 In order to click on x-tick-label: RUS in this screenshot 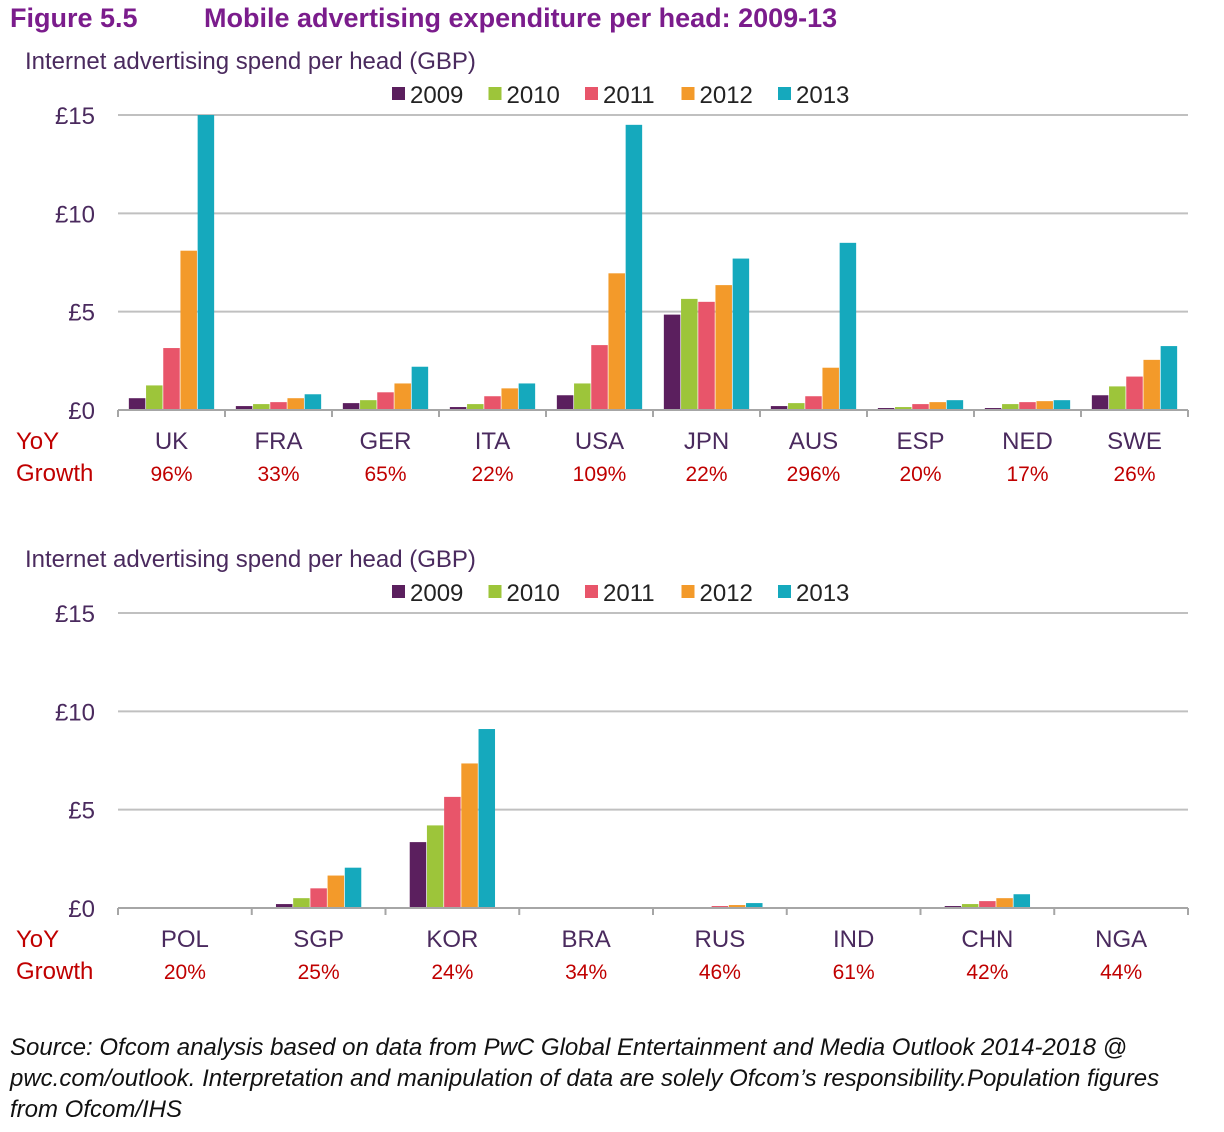, I will do `click(720, 939)`.